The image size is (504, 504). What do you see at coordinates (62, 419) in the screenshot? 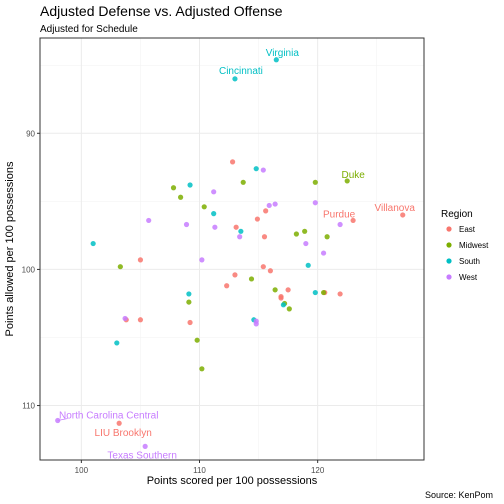
I see `annotation-leader` at bounding box center [62, 419].